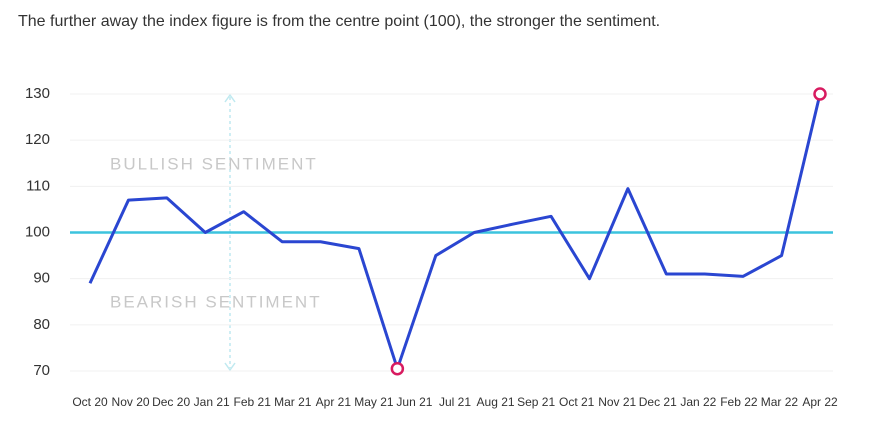 This screenshot has width=870, height=423. I want to click on bullish-label: BULLISH SENTIMENT, so click(214, 163).